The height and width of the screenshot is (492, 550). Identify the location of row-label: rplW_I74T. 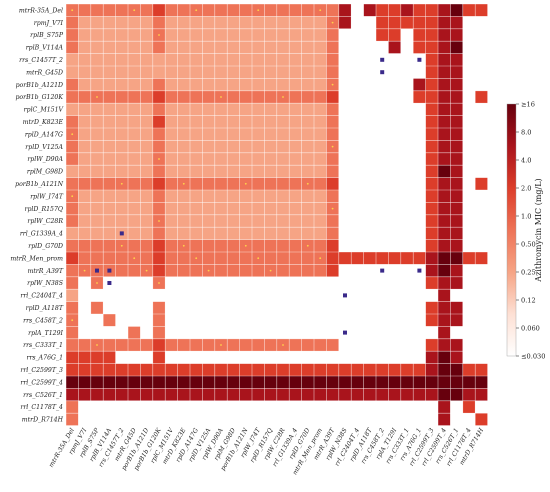
(47, 196).